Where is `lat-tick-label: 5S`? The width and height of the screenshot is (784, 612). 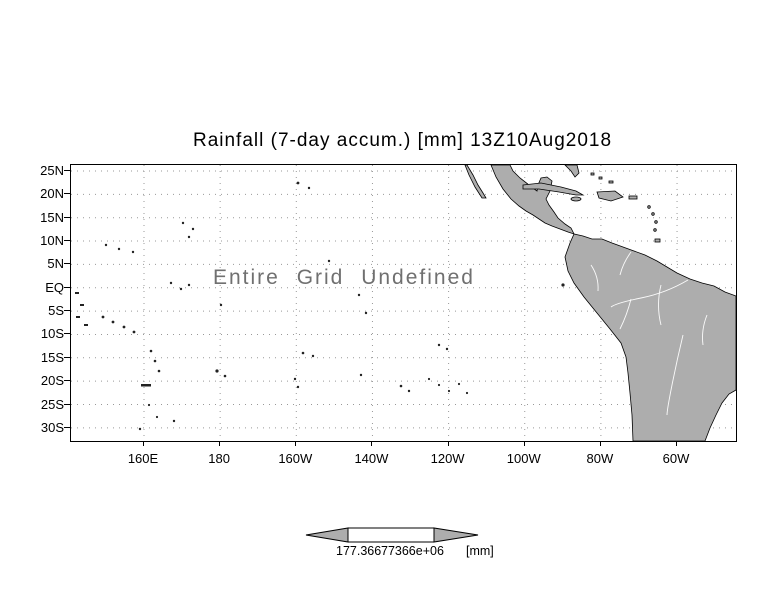
lat-tick-label: 5S is located at coordinates (56, 311).